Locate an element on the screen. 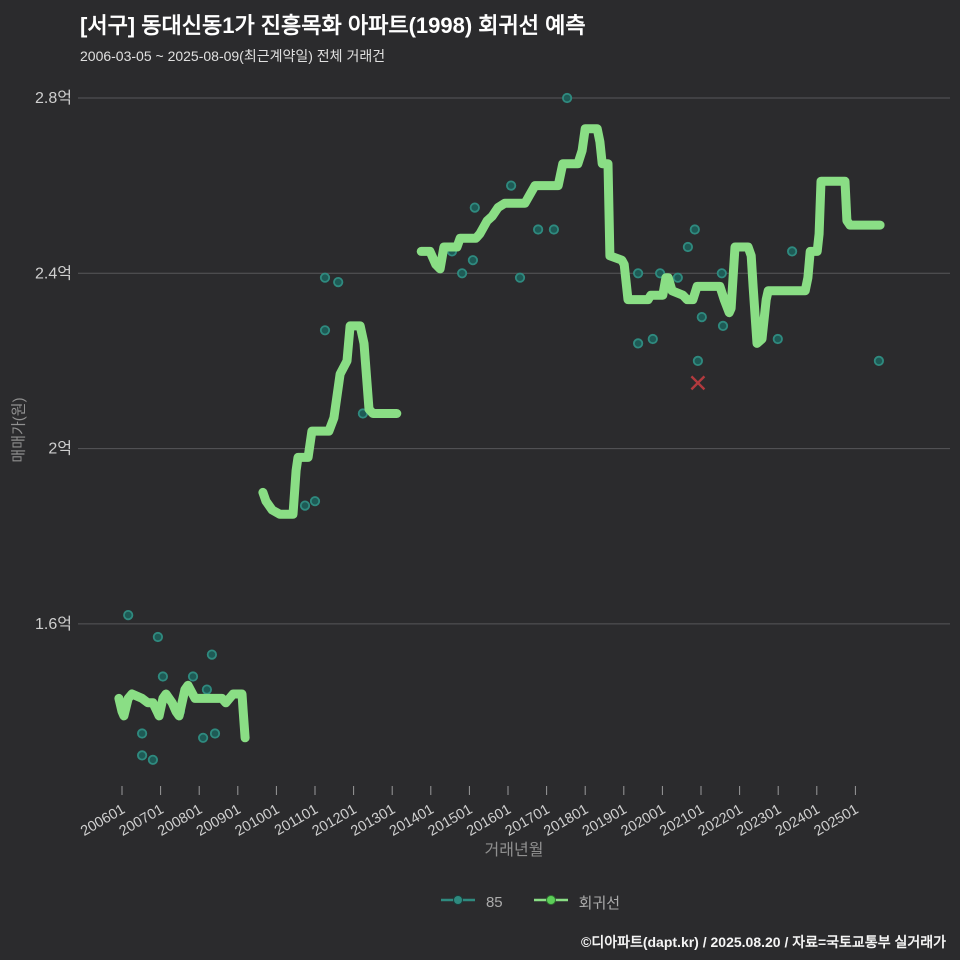 The width and height of the screenshot is (960, 960). legend-line-glyph is located at coordinates (550, 900).